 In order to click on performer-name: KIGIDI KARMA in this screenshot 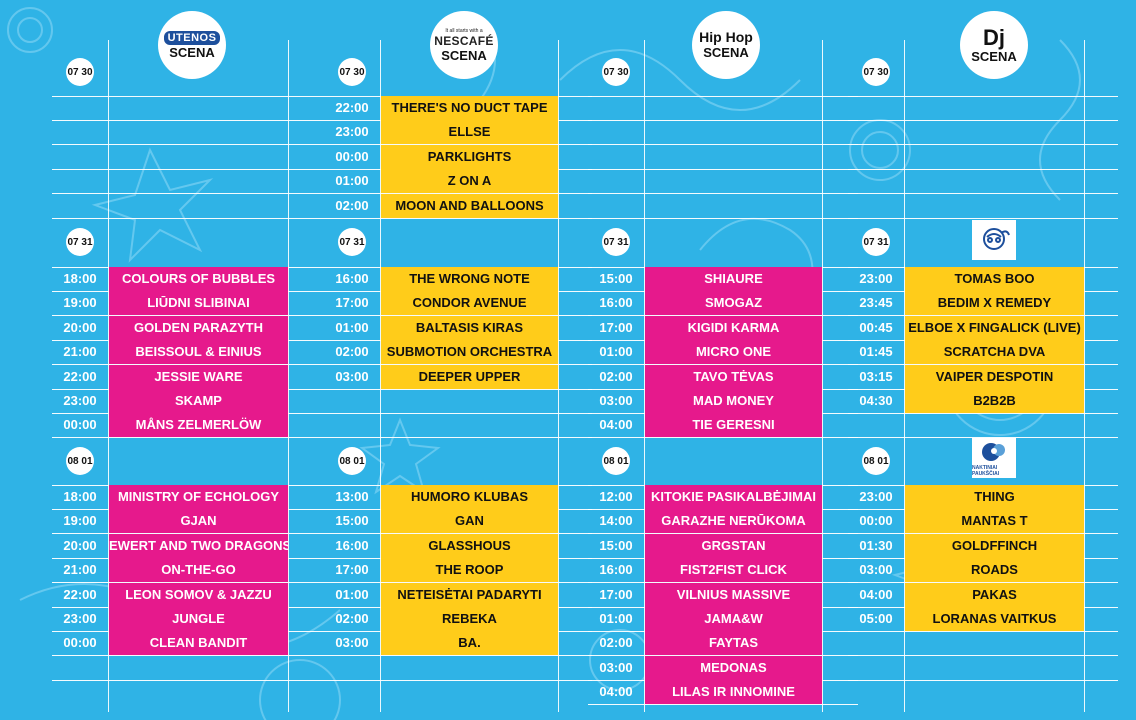, I will do `click(733, 327)`.